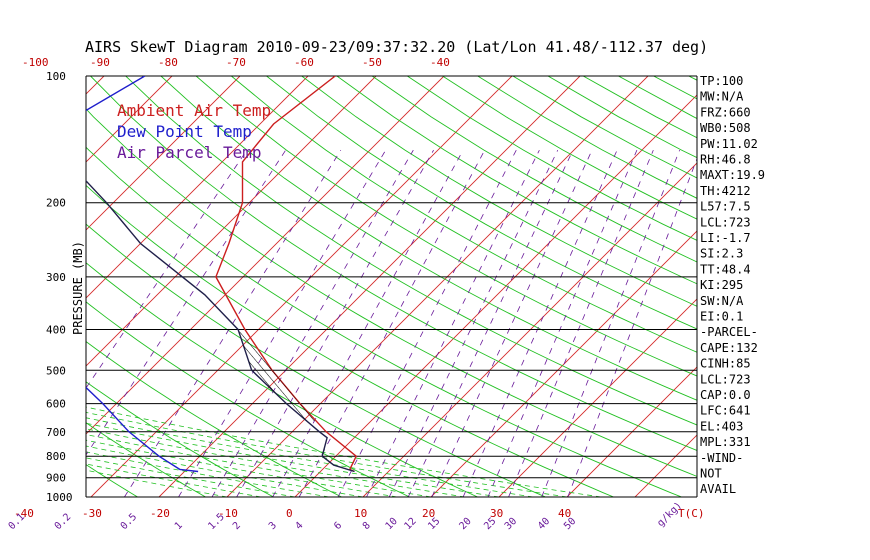  I want to click on sounding-index-label: -WIND-, so click(721, 458).